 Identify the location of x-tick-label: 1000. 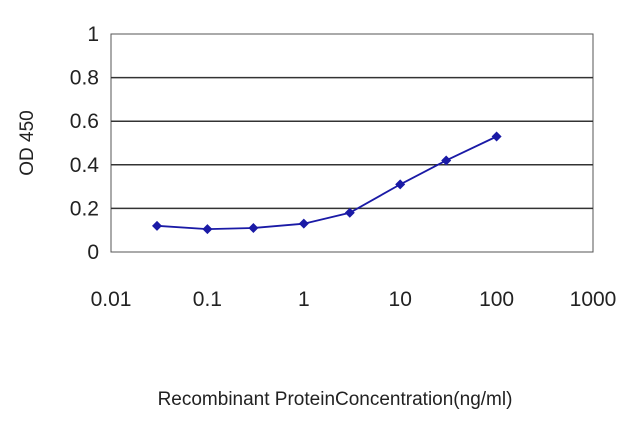
(593, 299).